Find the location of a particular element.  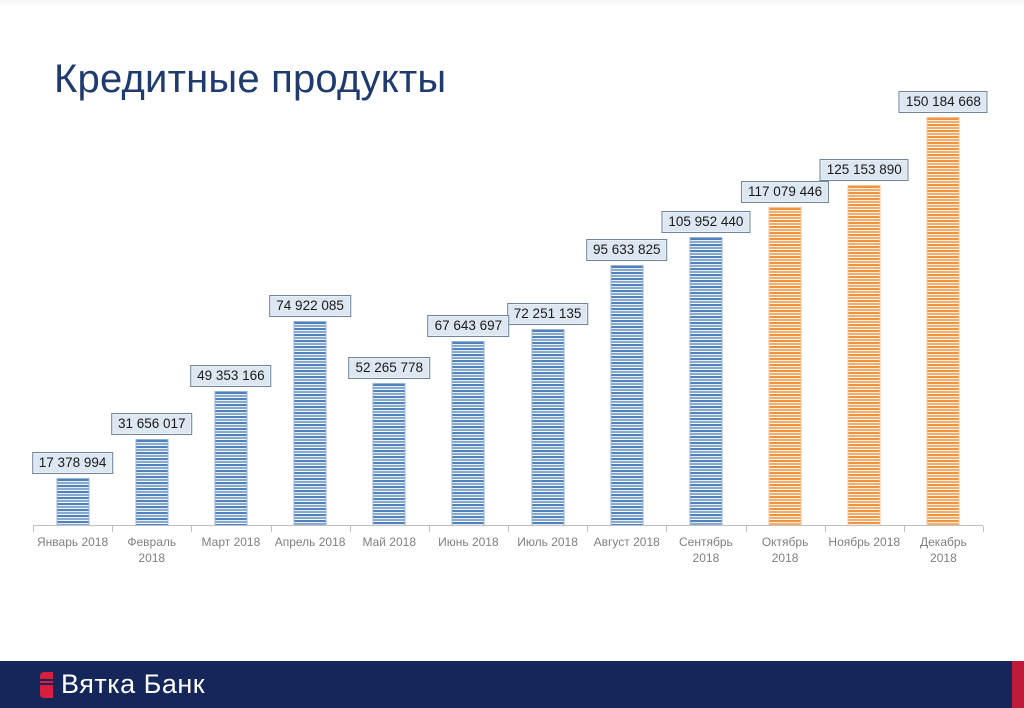

bar-value-label: 52 265 778 is located at coordinates (389, 368).